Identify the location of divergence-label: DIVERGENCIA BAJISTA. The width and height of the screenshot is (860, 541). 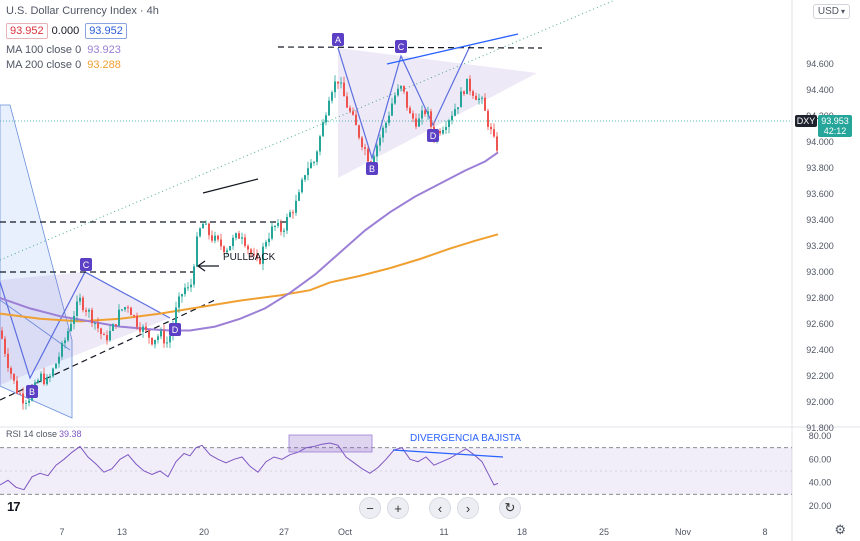
(465, 438).